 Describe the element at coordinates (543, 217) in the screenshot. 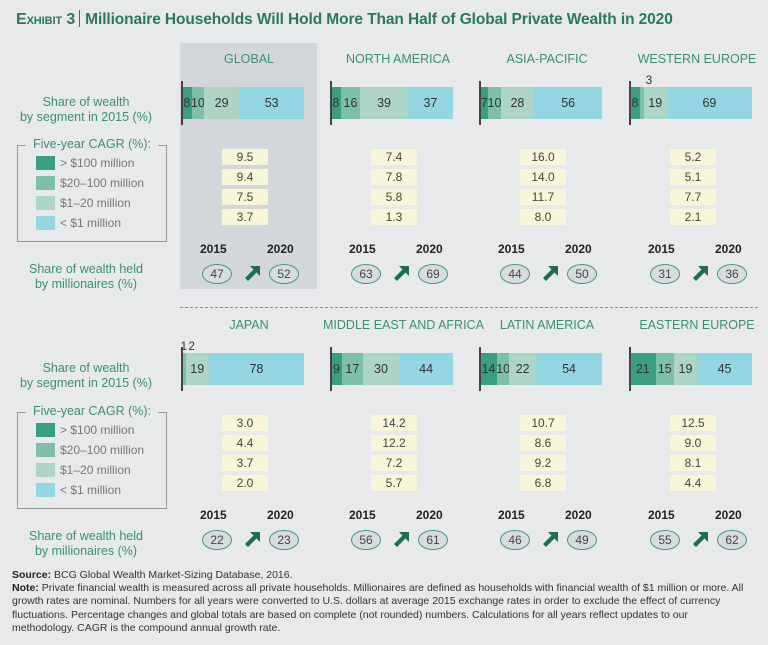

I see `cagr-value: 8.0` at that location.